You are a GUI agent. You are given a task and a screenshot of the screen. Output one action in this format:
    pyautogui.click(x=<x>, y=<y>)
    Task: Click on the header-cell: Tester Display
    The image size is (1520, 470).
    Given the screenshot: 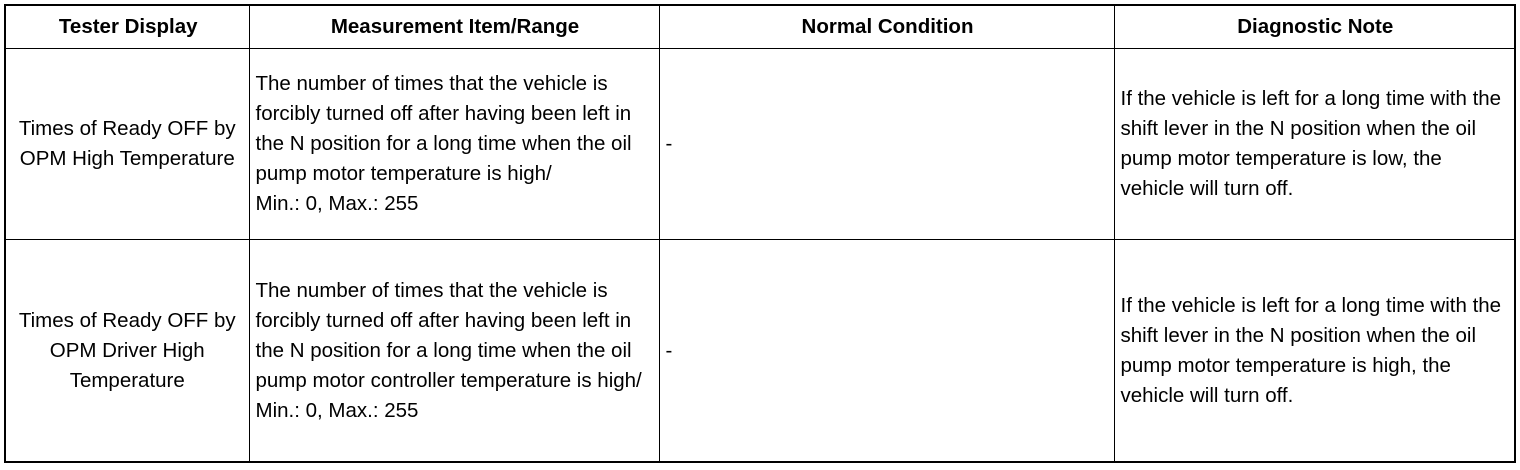 What is the action you would take?
    pyautogui.click(x=127, y=26)
    